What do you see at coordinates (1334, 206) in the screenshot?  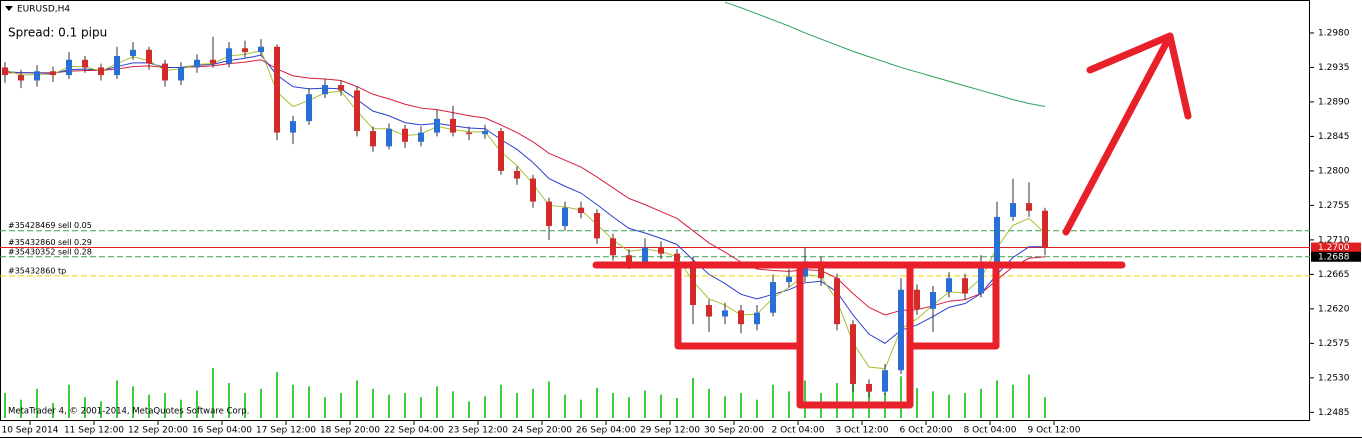 I see `y-tick-label: 1.2755` at bounding box center [1334, 206].